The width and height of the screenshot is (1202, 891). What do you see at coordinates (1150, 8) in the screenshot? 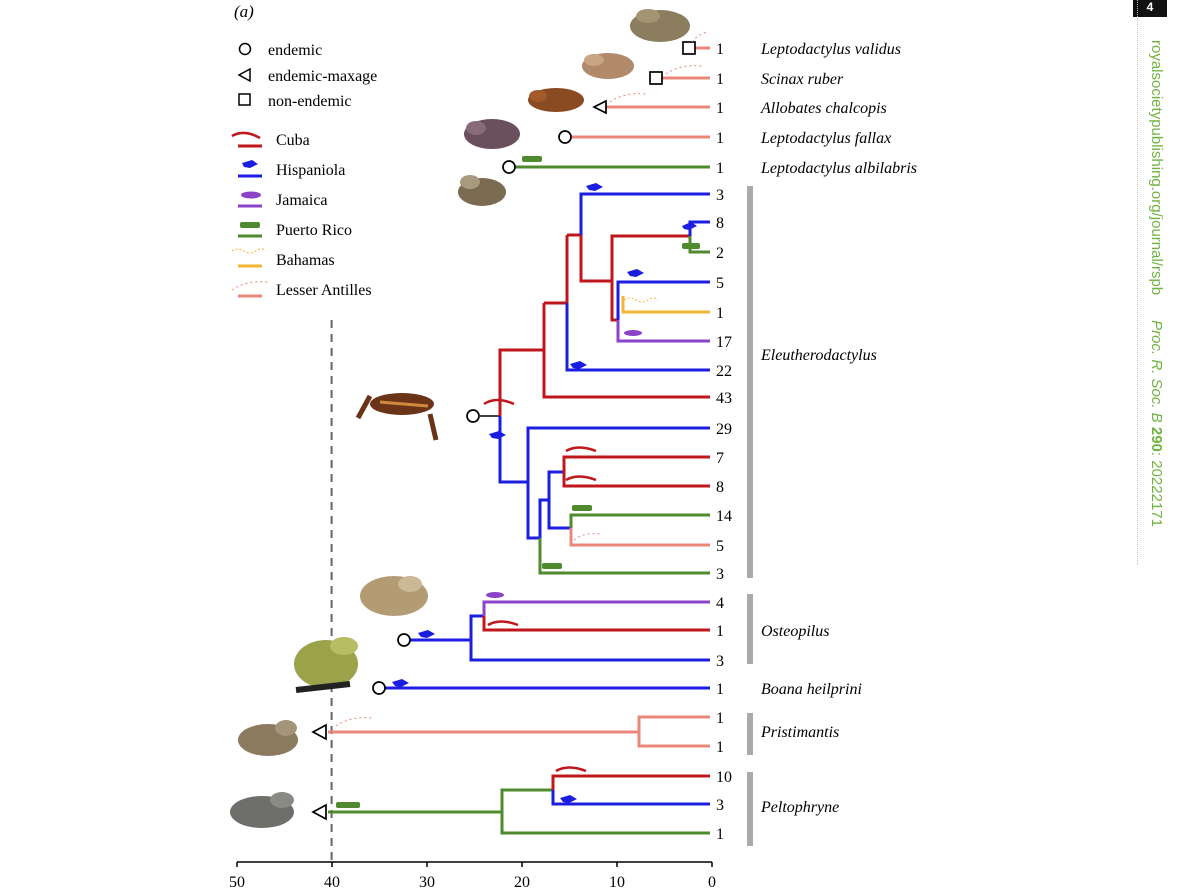
I see `page-number: 4` at bounding box center [1150, 8].